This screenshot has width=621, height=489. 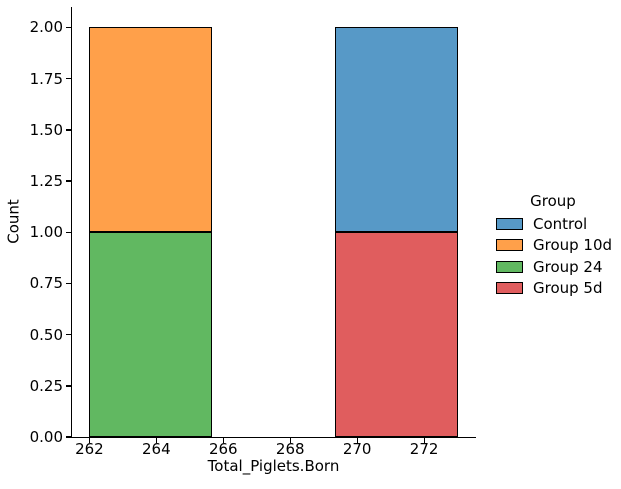 What do you see at coordinates (46, 129) in the screenshot?
I see `y-tick-label: 1.50` at bounding box center [46, 129].